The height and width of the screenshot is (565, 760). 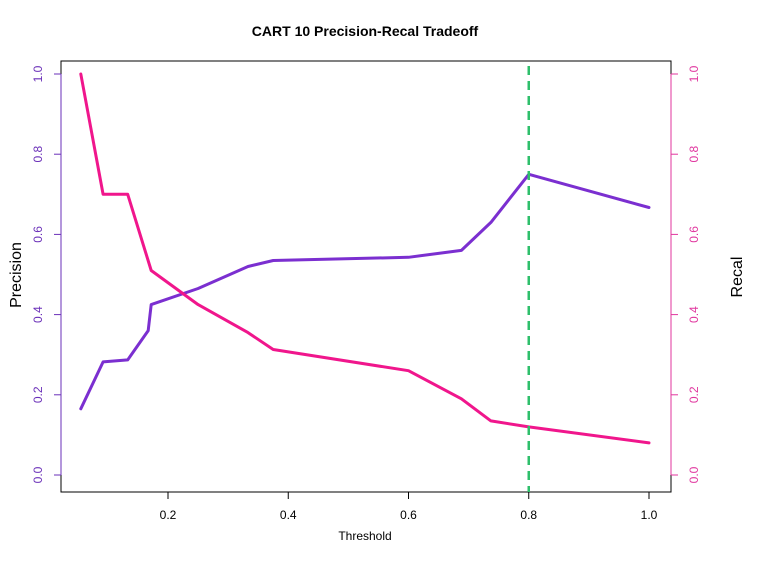 What do you see at coordinates (408, 515) in the screenshot?
I see `x-tick-label: 0.6` at bounding box center [408, 515].